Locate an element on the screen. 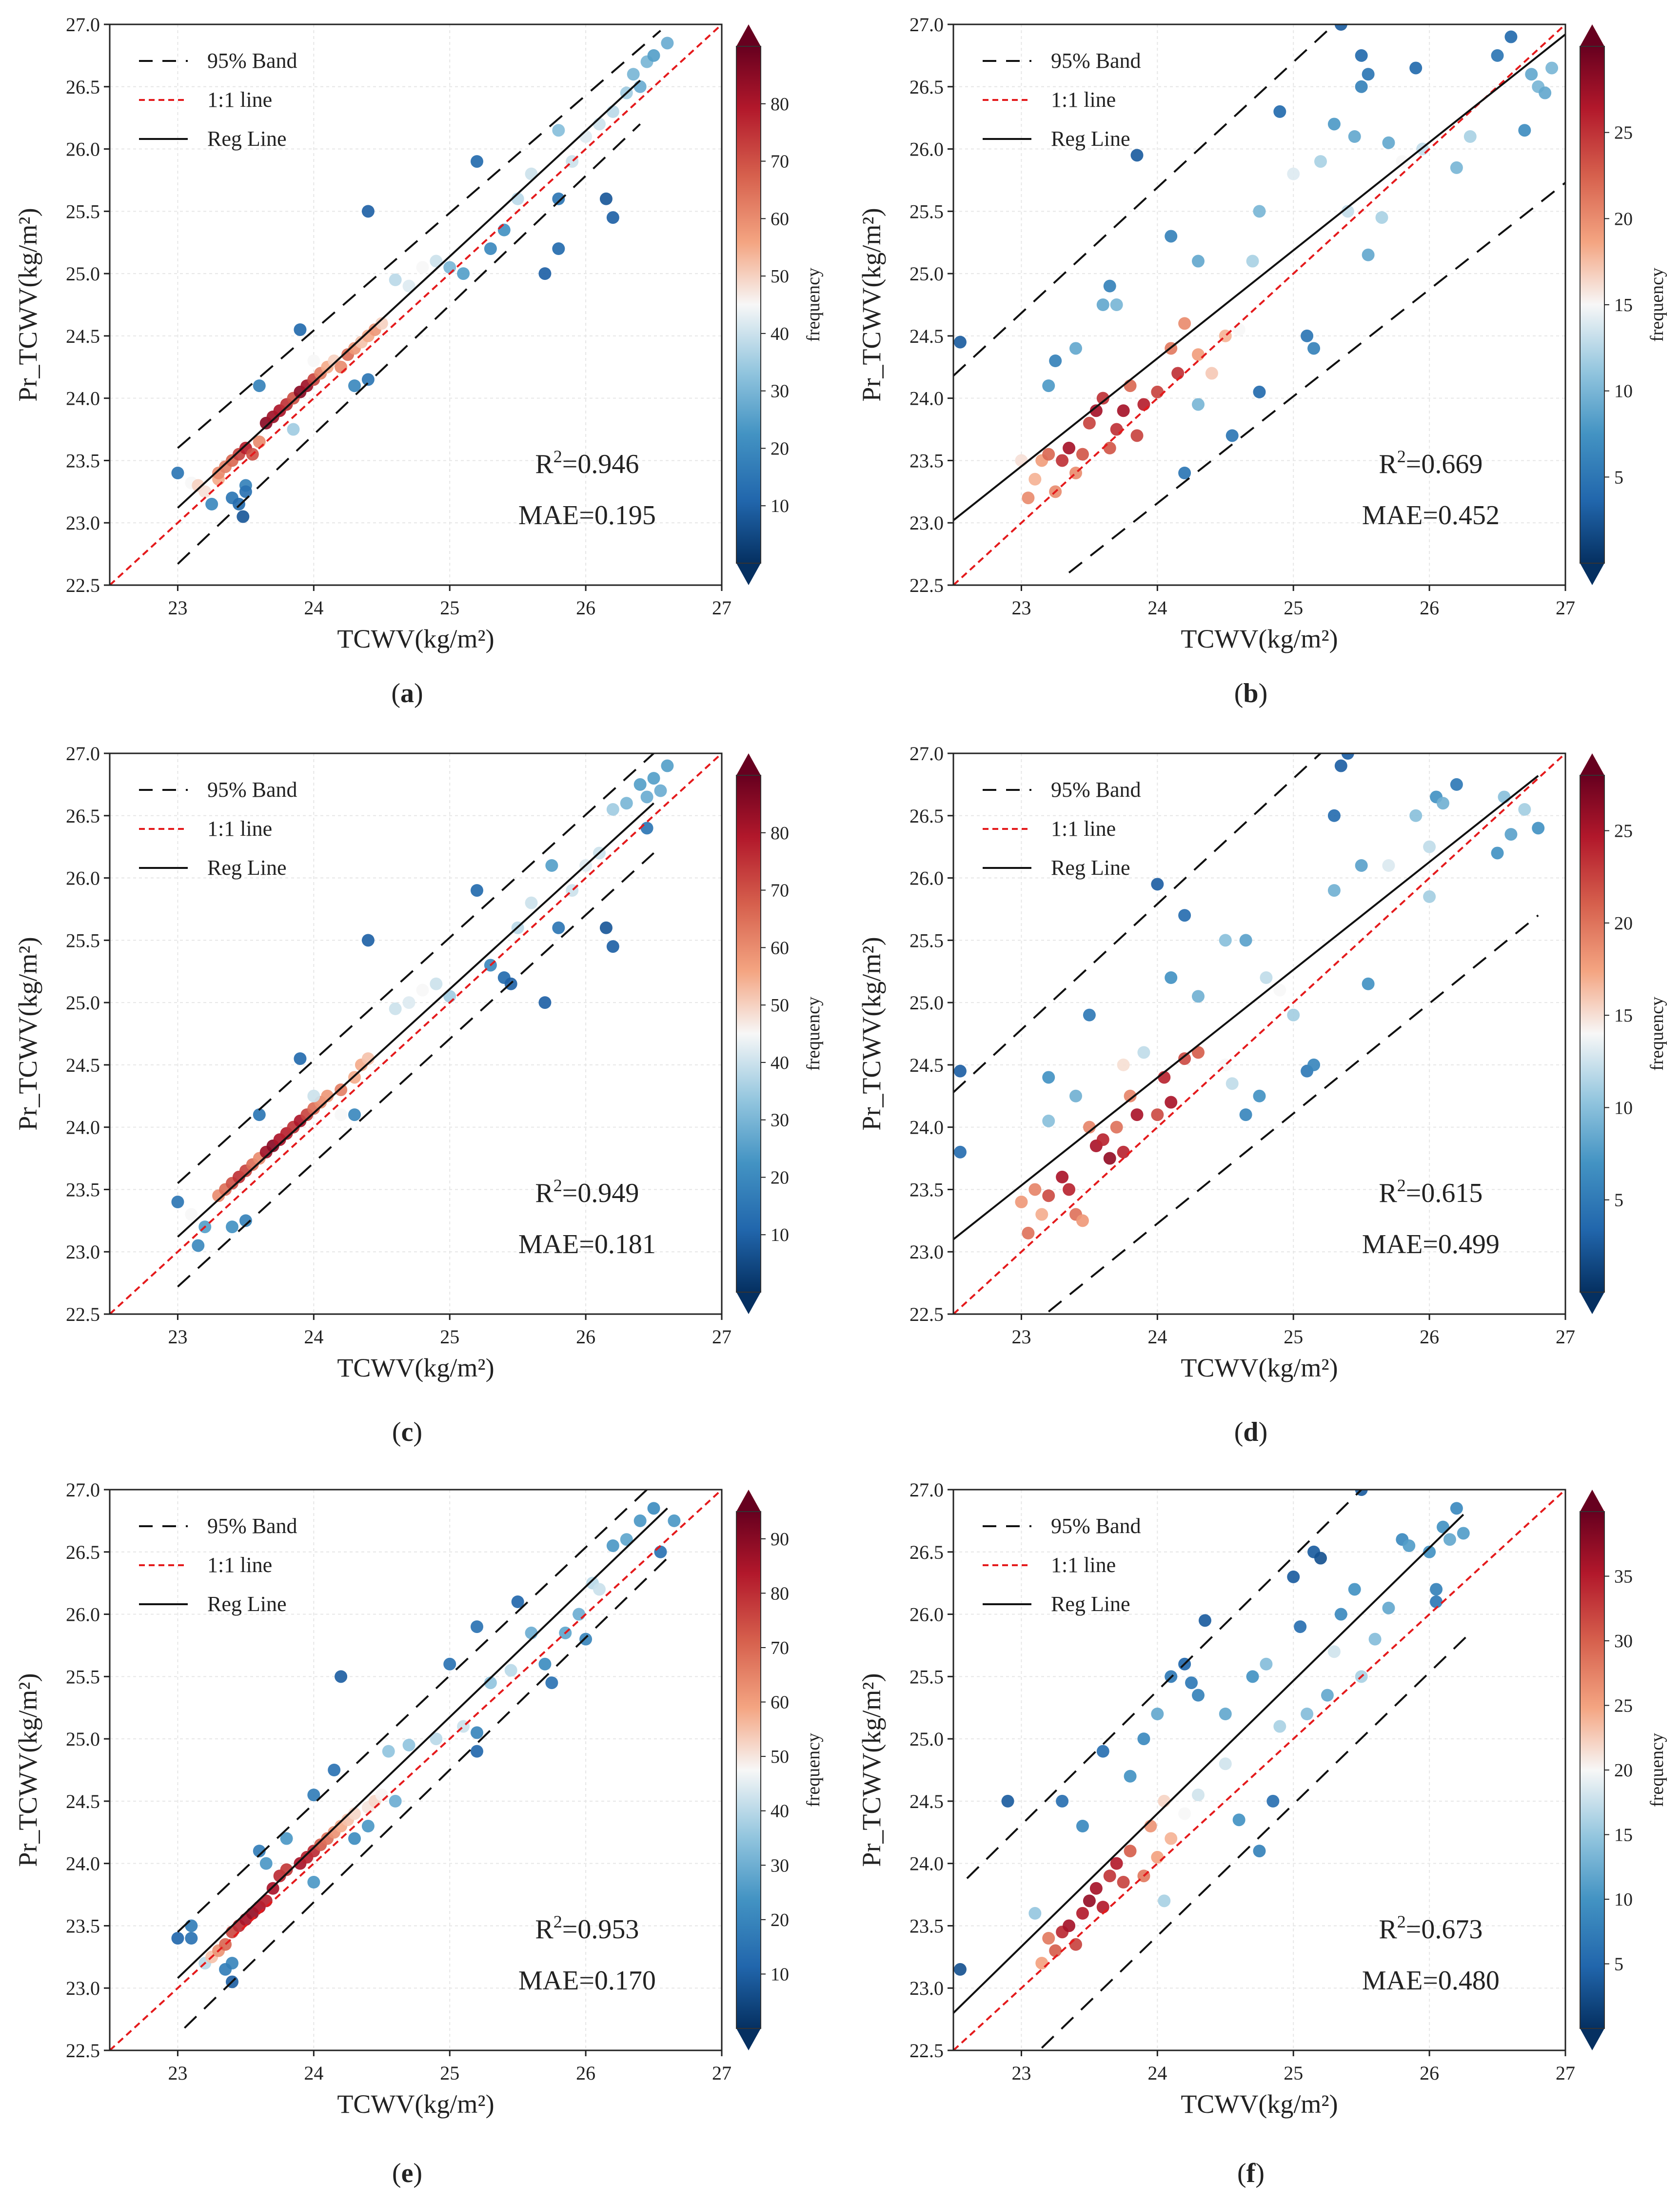 The height and width of the screenshot is (2203, 1680). colorbar-tick-label: 70 is located at coordinates (780, 162).